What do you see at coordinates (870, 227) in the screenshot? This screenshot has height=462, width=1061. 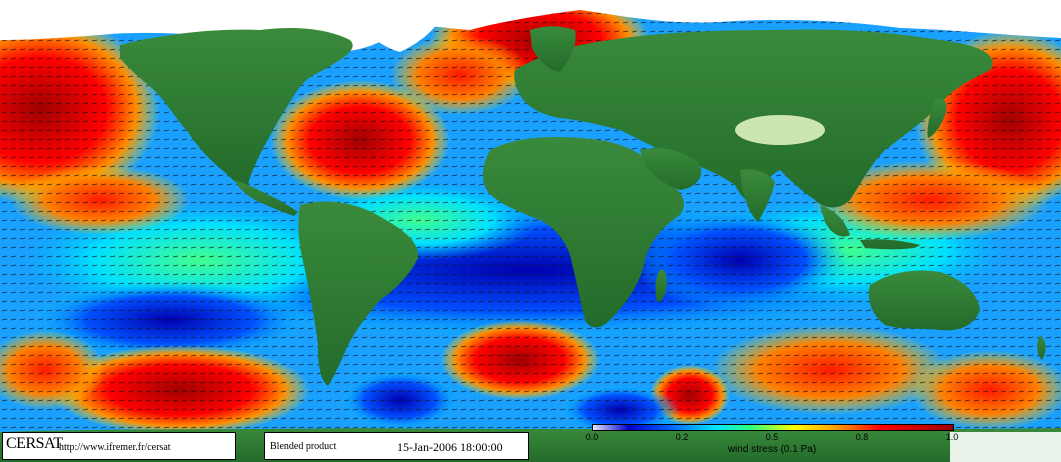 I see `indonesia` at bounding box center [870, 227].